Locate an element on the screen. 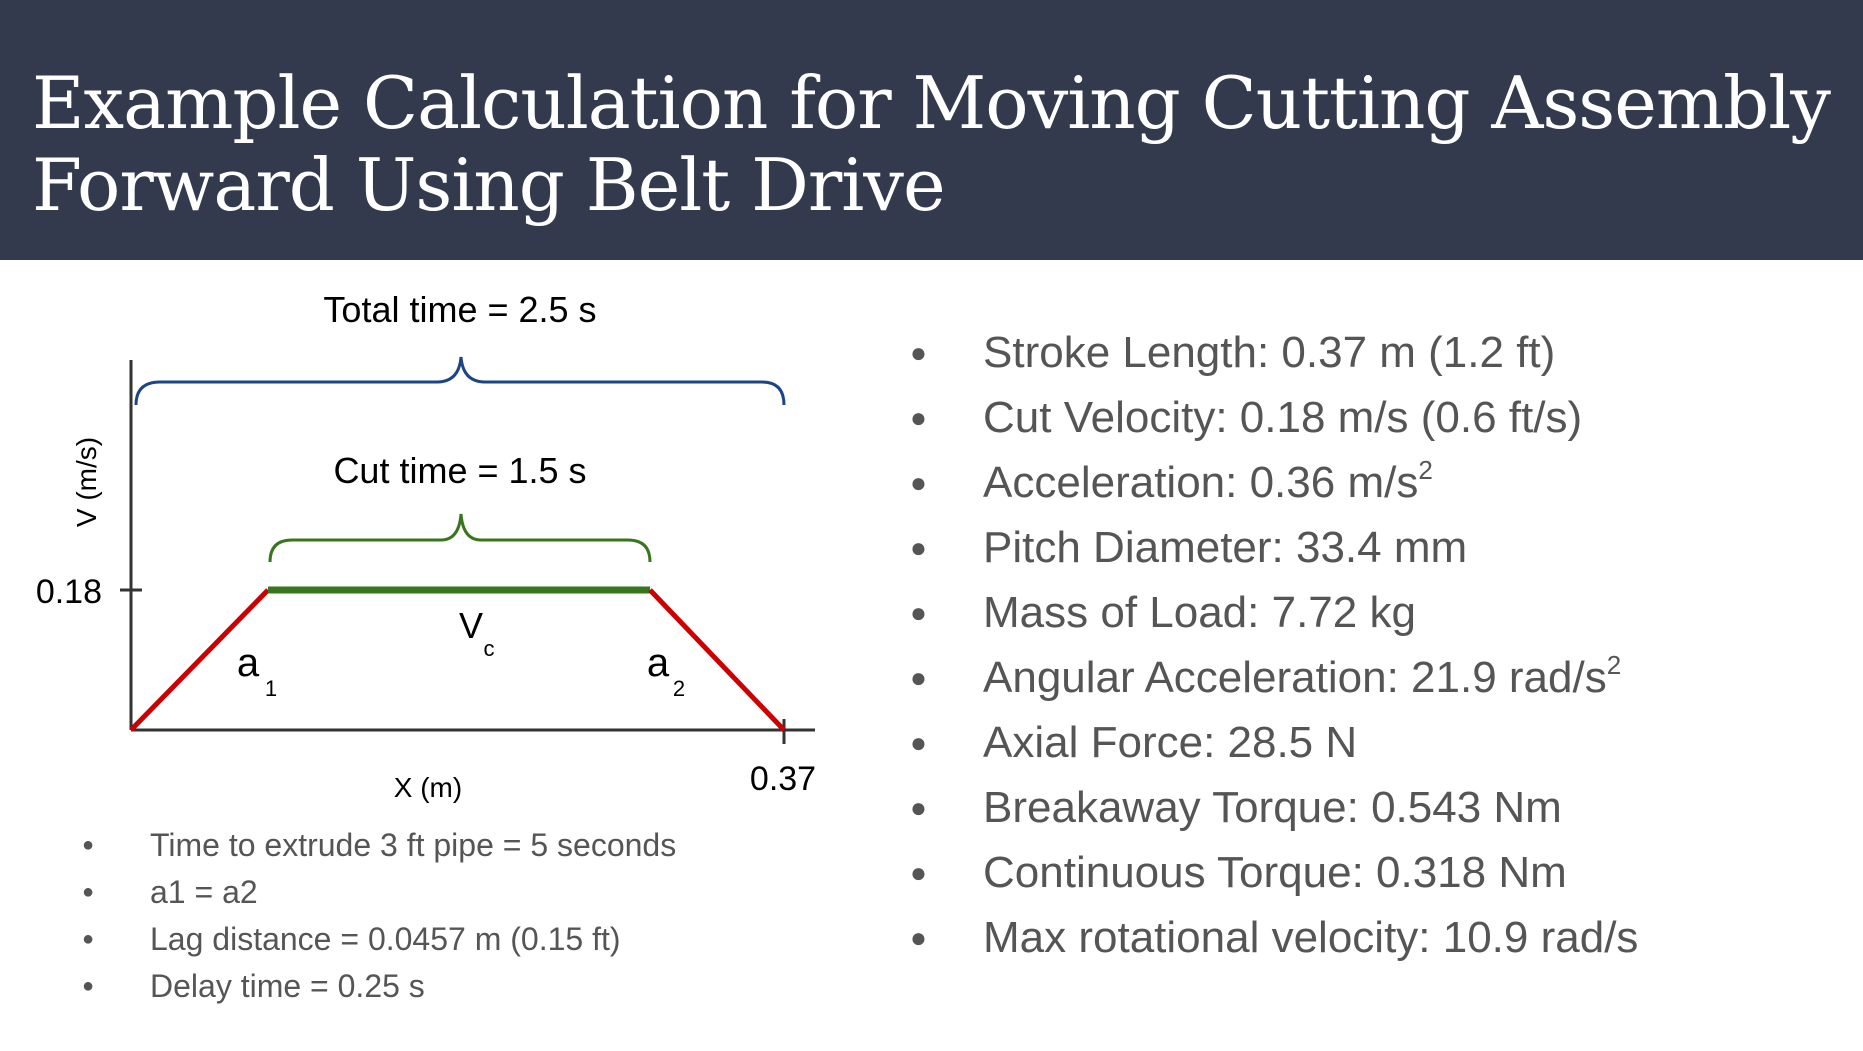 This screenshot has width=1863, height=1051. x-axis-label: X (m) is located at coordinates (428, 787).